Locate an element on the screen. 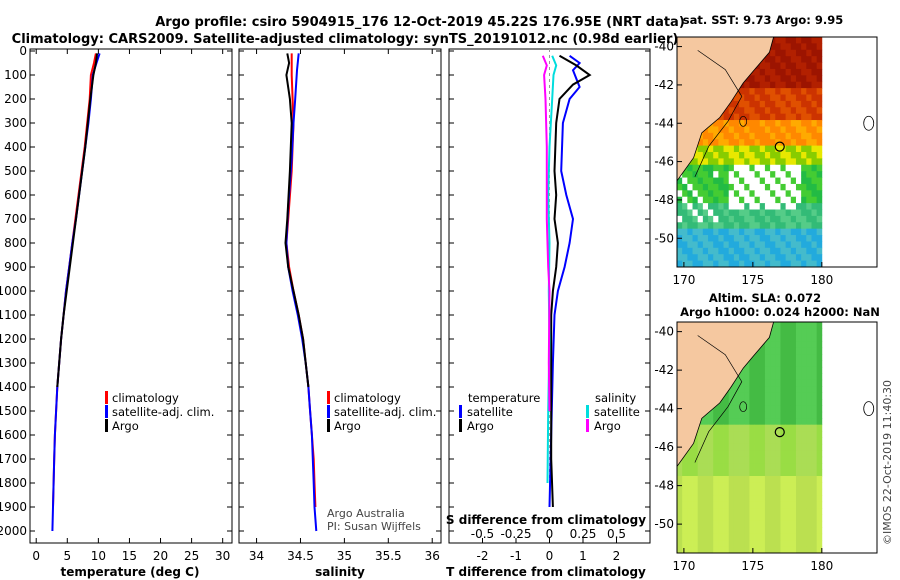 The width and height of the screenshot is (900, 580). x-tick-label: 15 is located at coordinates (129, 556).